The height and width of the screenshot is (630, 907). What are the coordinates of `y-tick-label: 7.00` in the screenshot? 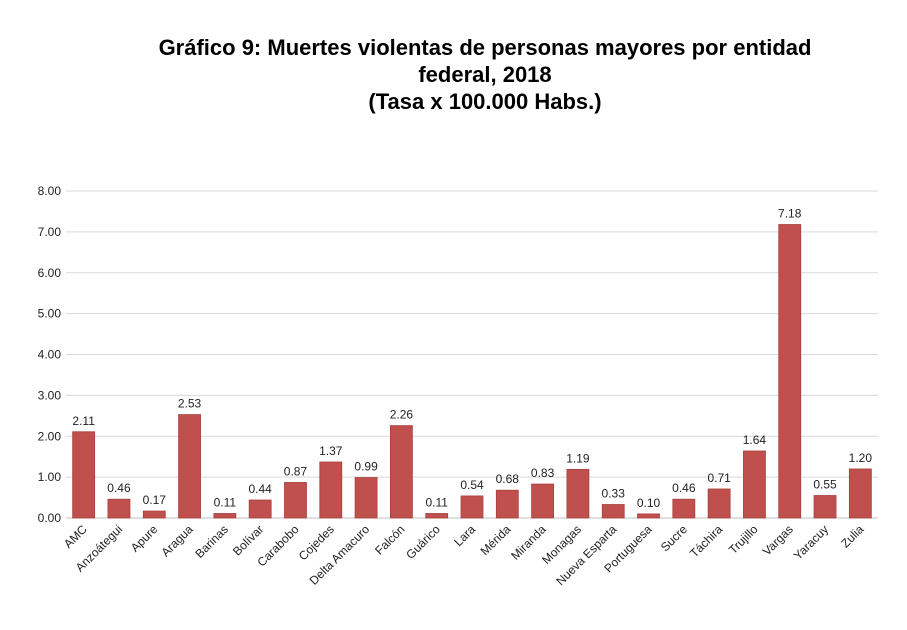 It's located at (50, 232).